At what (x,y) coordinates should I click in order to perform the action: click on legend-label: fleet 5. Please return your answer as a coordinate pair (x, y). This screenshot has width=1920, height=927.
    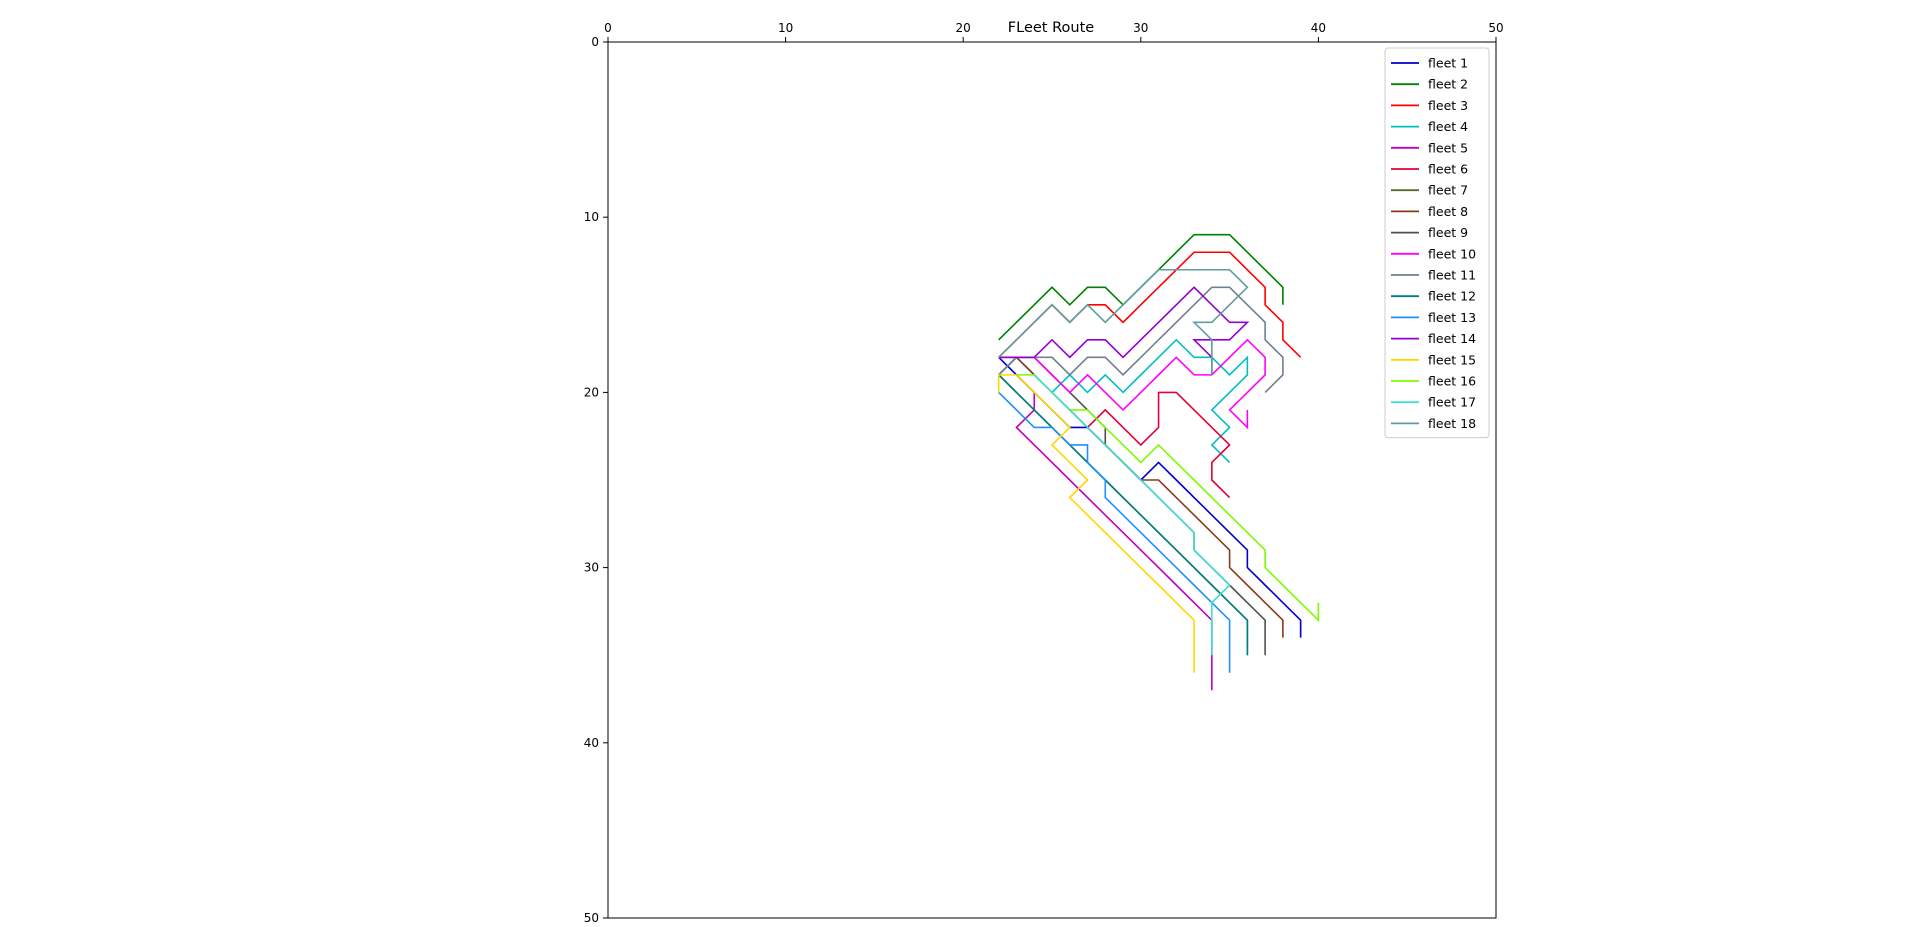
    Looking at the image, I should click on (1448, 147).